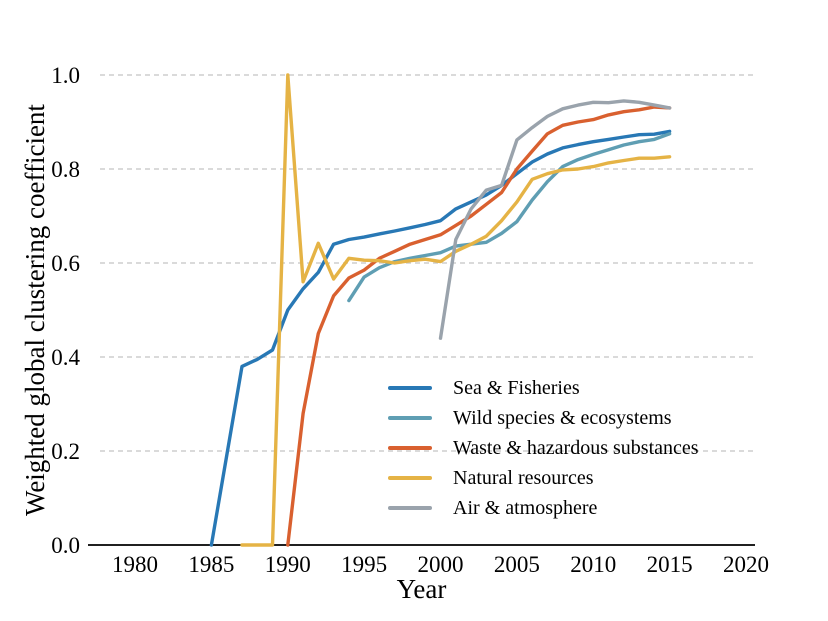 The width and height of the screenshot is (828, 621). Describe the element at coordinates (65, 357) in the screenshot. I see `y-tick-label: 0.4` at that location.